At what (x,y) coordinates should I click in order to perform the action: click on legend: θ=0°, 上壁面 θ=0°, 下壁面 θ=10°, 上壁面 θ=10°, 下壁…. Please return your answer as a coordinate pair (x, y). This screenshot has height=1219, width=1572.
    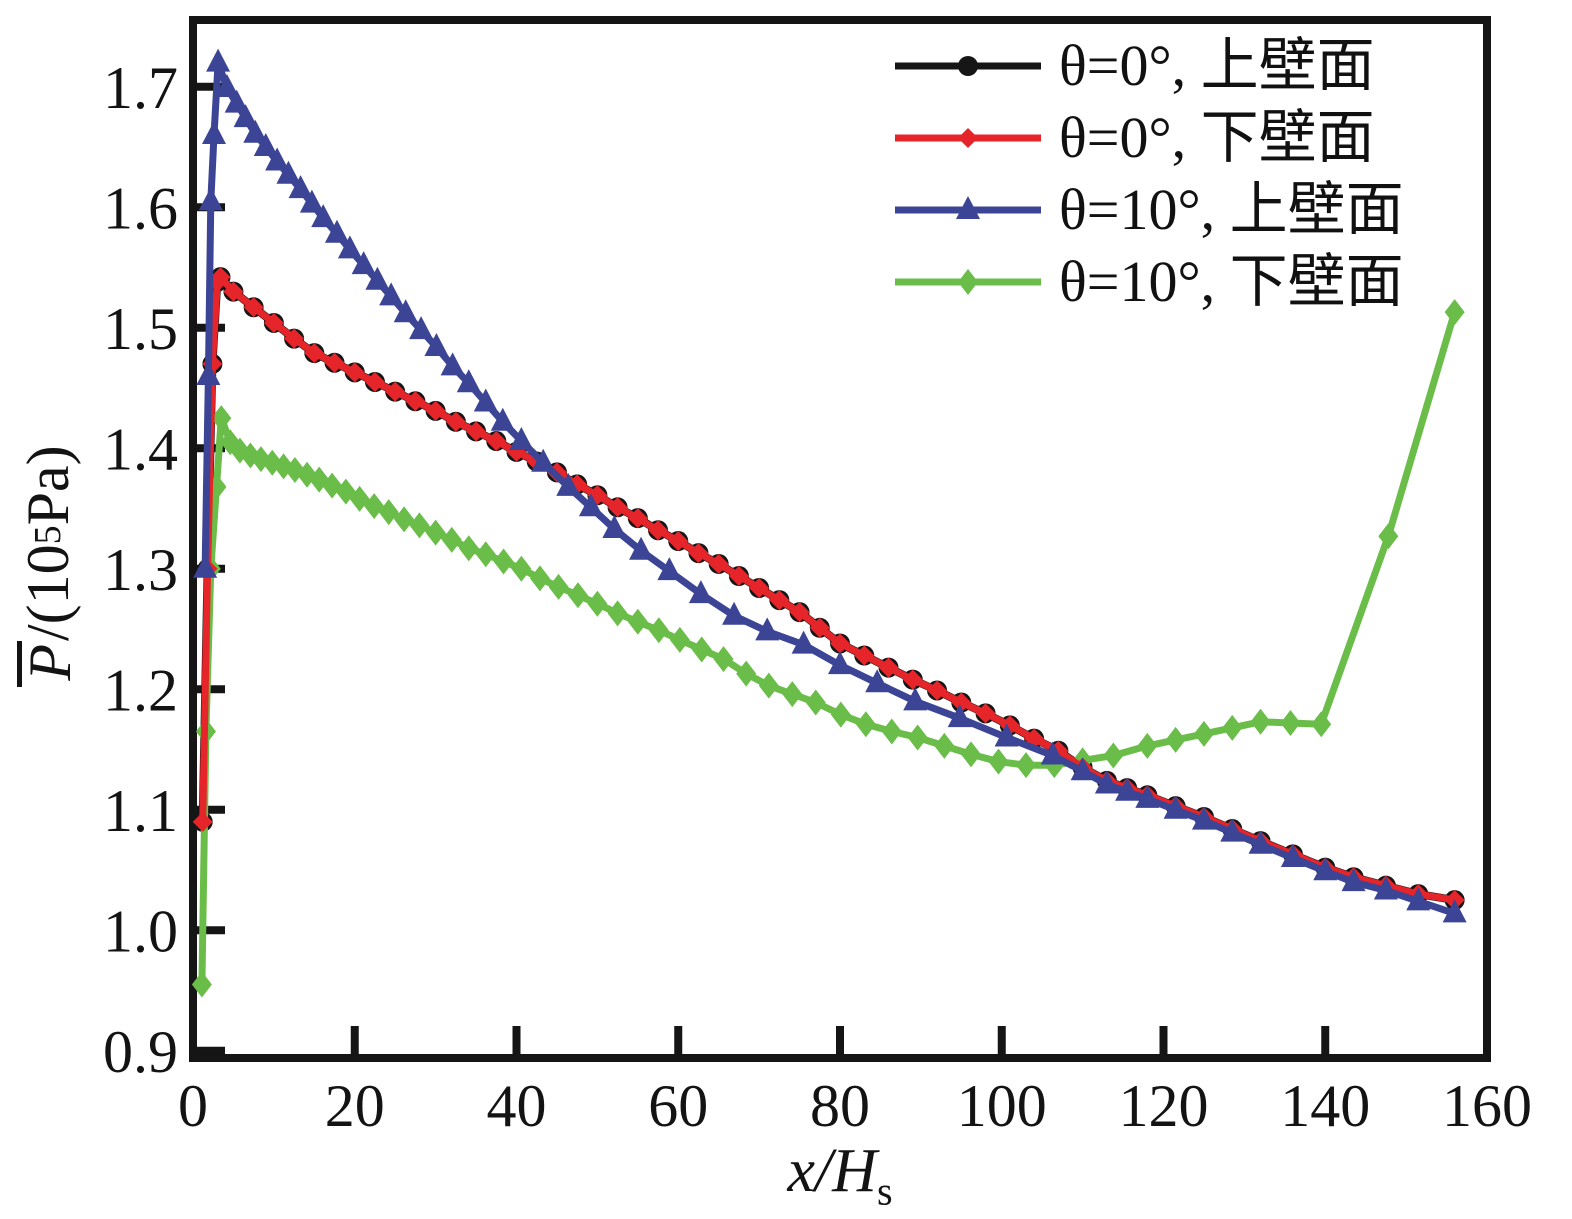
    Looking at the image, I should click on (1148, 174).